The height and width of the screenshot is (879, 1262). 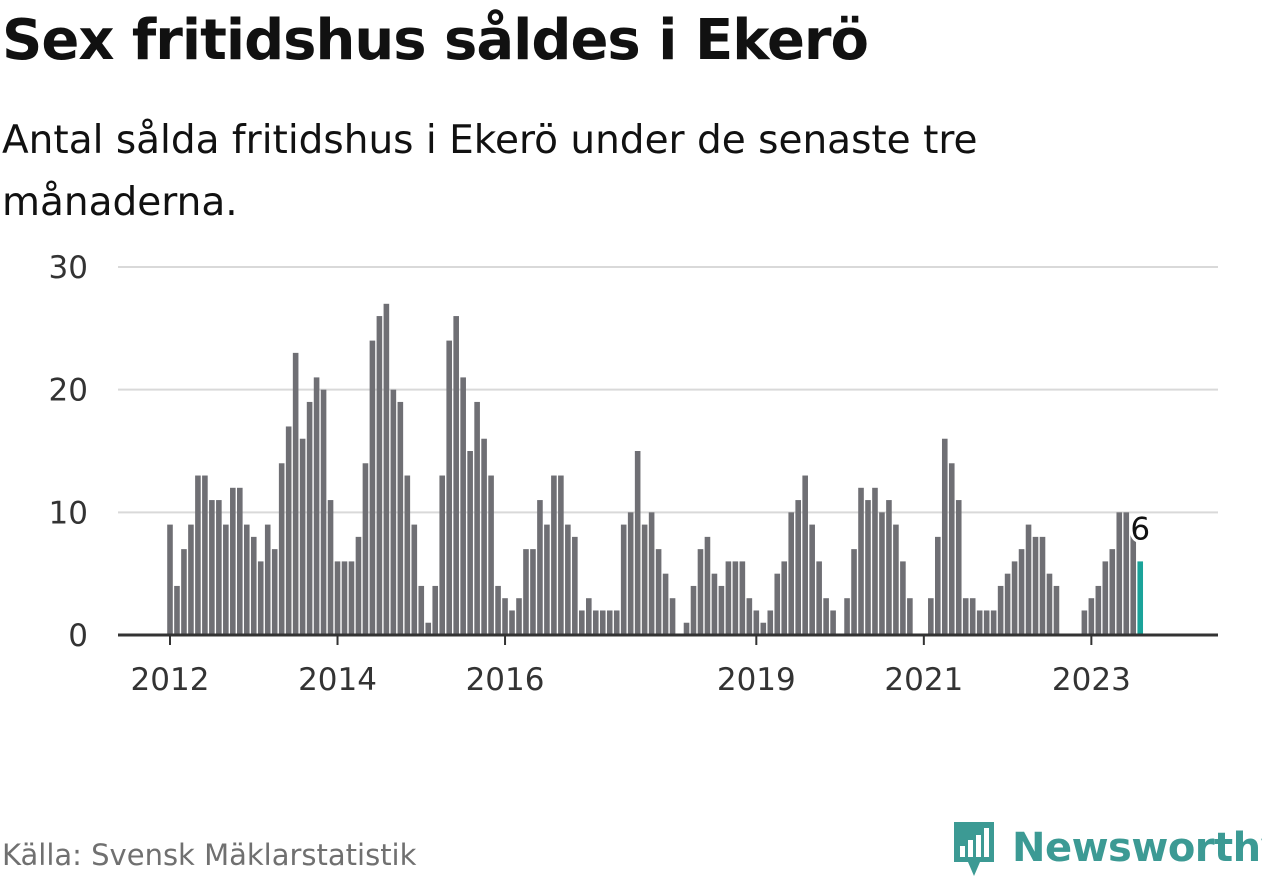 I want to click on y-tick-label: 20, so click(x=68, y=391).